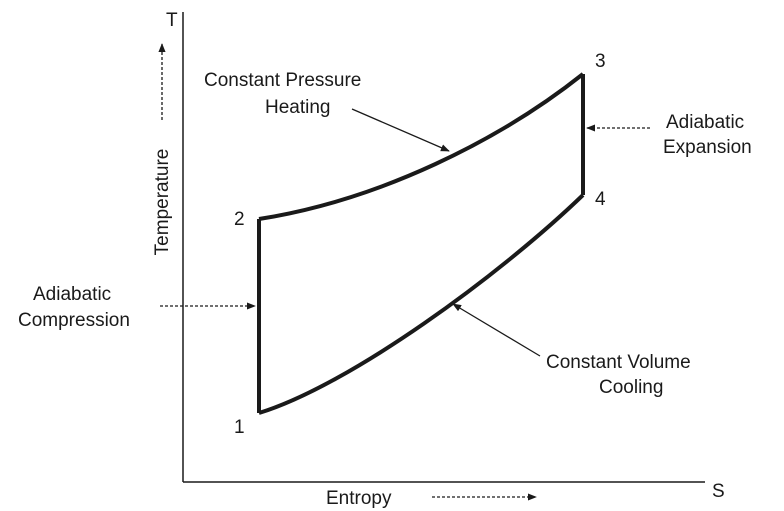  I want to click on cooling-label-line1: Constant Volume, so click(618, 362).